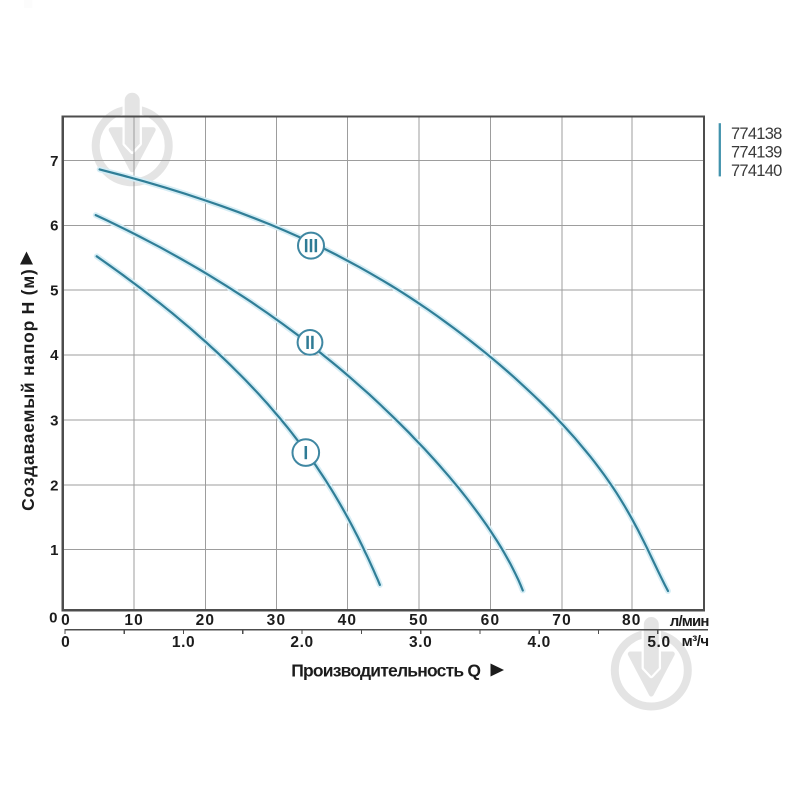 This screenshot has width=799, height=799. Describe the element at coordinates (756, 152) in the screenshot. I see `svg-text: 774139` at that location.